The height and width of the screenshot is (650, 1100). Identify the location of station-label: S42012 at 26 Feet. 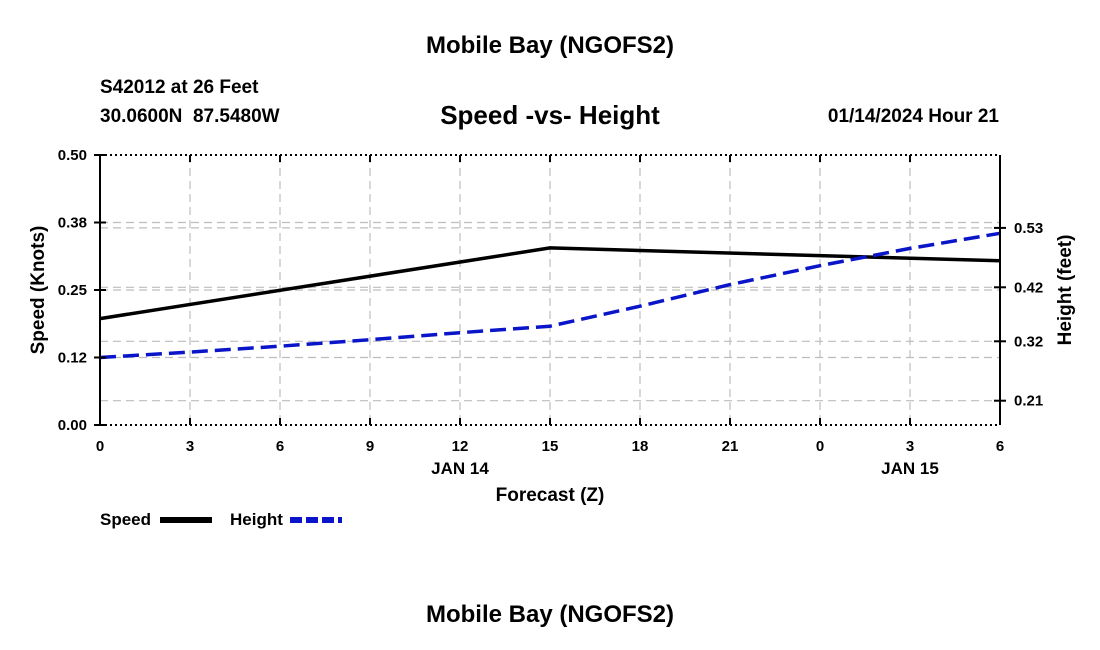
(179, 87).